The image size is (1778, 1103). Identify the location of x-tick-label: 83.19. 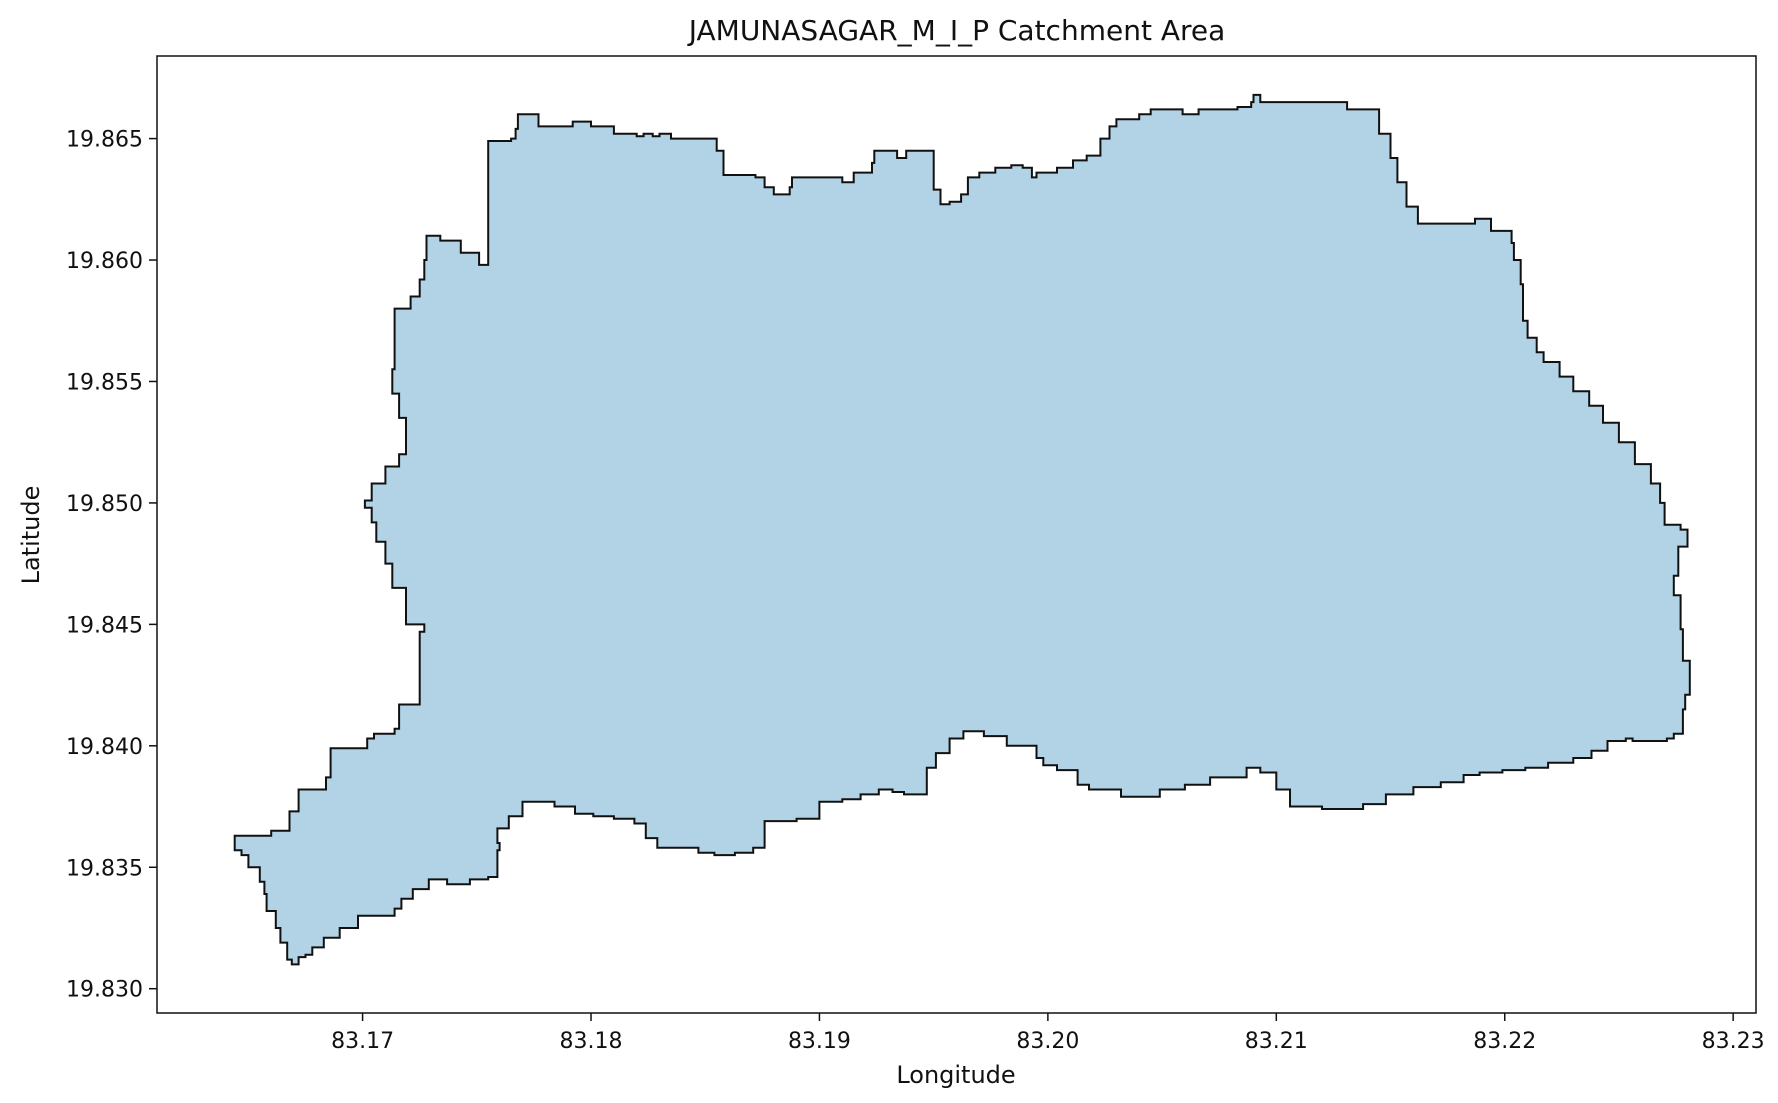
(819, 1041).